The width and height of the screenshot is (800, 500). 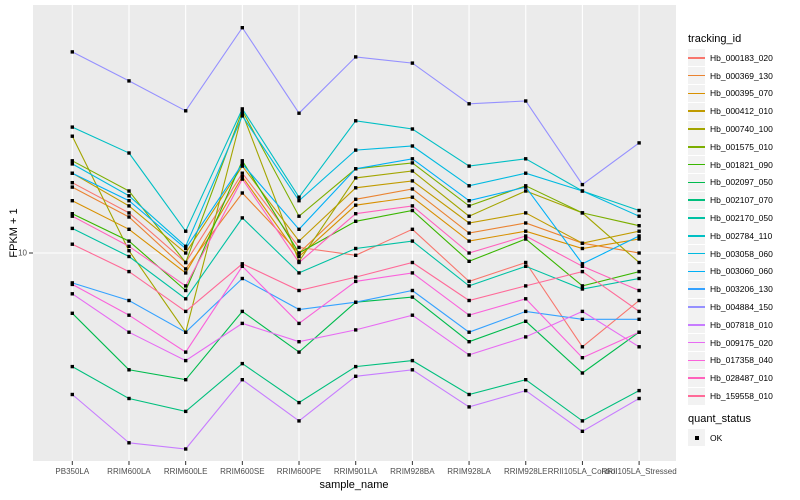 What do you see at coordinates (730, 343) in the screenshot?
I see `legend-item-Hb_009175_020: Hb_009175_020` at bounding box center [730, 343].